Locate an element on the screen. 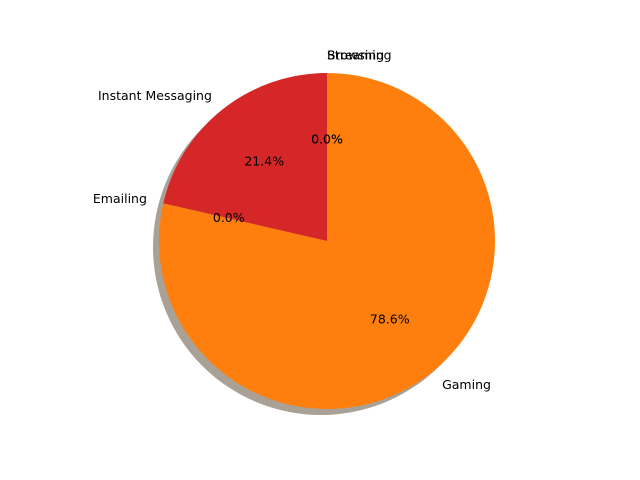  percent-label-emailing: 0.0% is located at coordinates (229, 217).